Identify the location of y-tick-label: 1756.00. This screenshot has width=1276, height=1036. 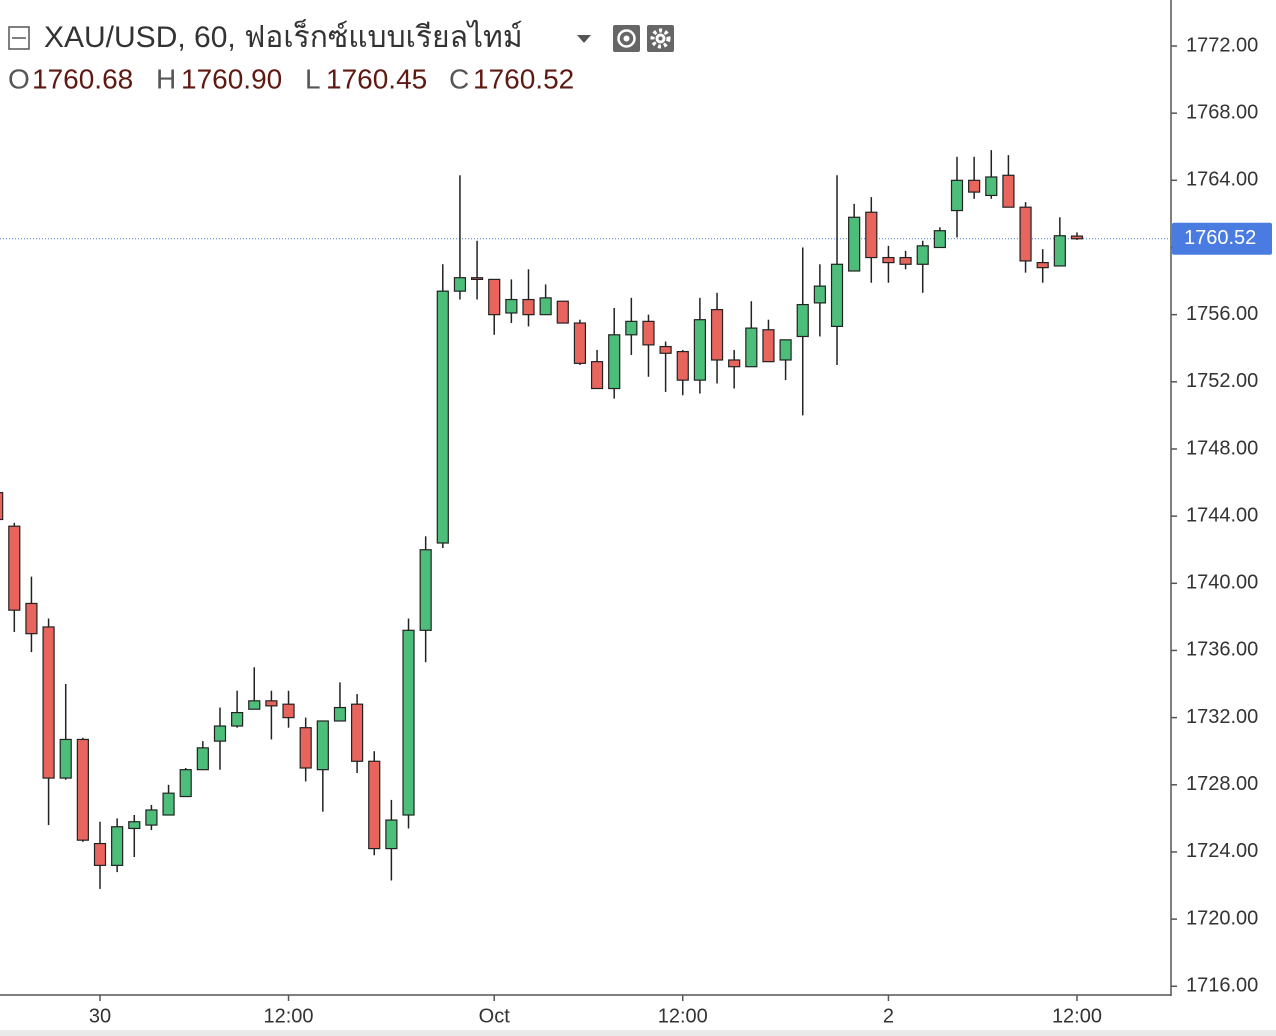
(1222, 314).